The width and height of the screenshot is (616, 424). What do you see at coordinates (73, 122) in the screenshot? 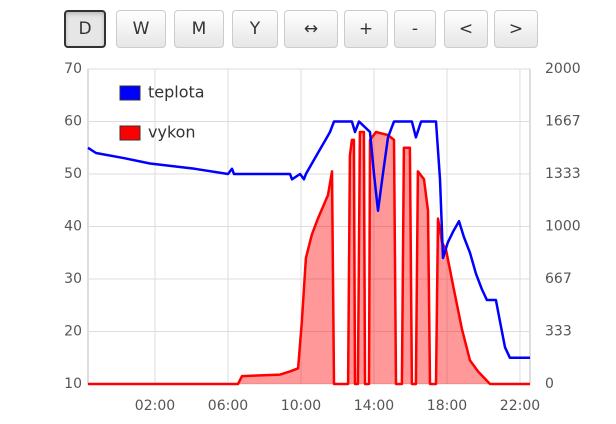
I see `y-tick-label: 60` at bounding box center [73, 122].